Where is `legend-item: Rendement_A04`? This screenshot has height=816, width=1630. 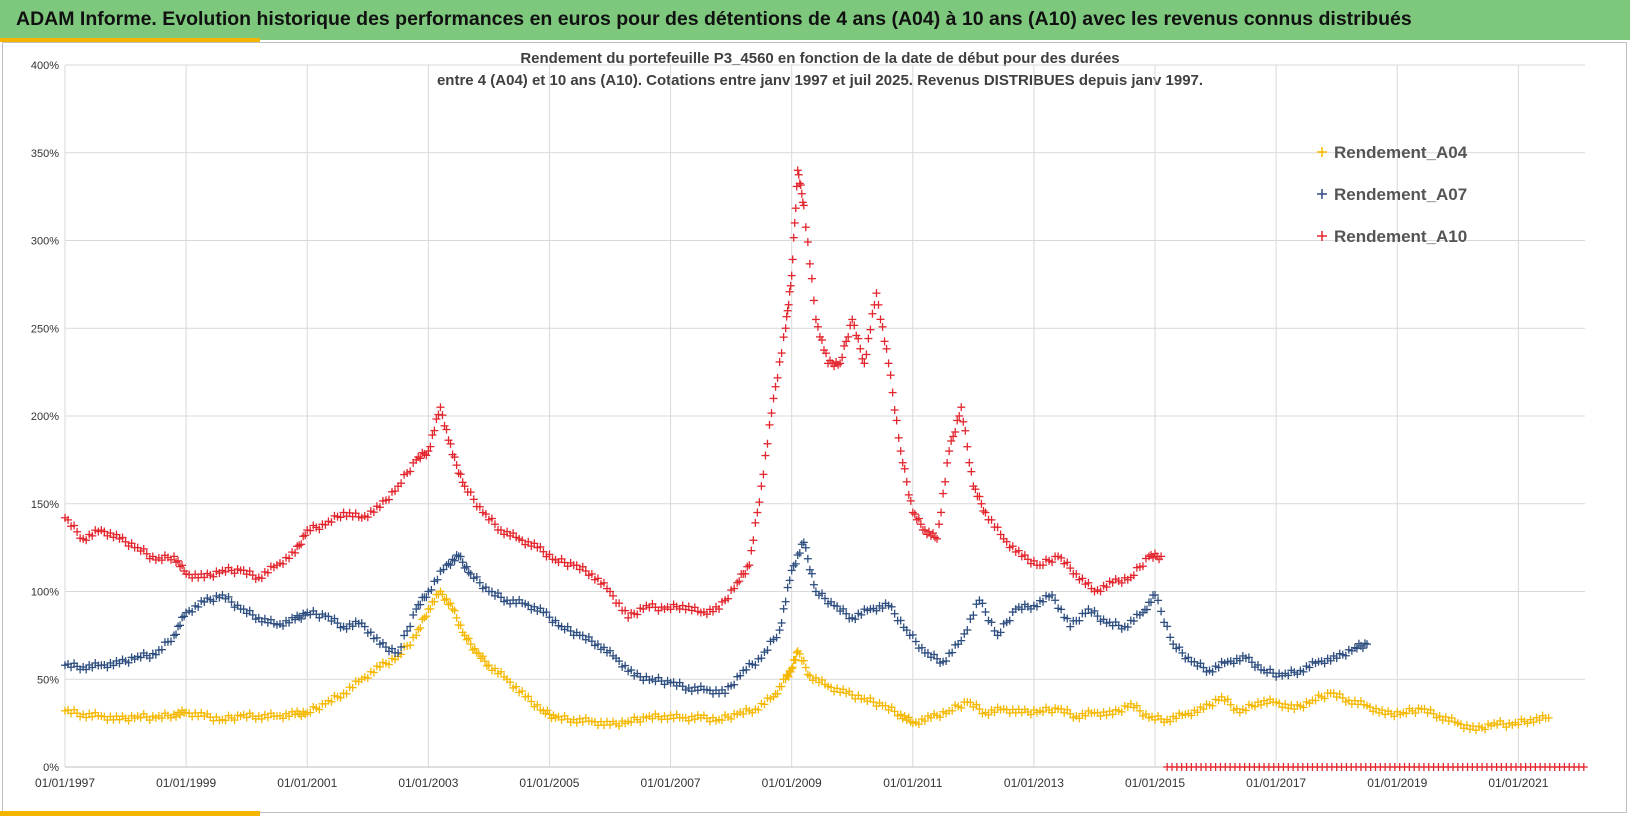
legend-item: Rendement_A04 is located at coordinates (1392, 152).